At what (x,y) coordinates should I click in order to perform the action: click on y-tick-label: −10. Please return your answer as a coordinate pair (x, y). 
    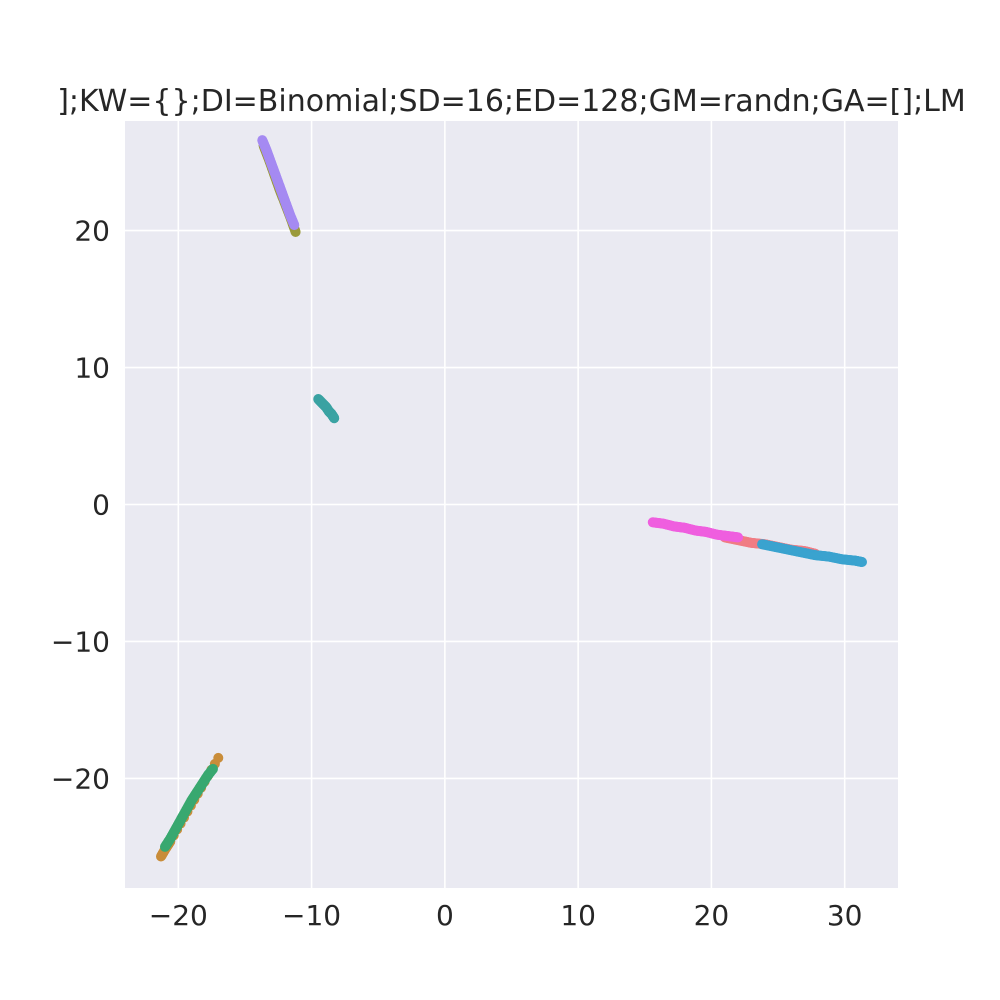
    Looking at the image, I should click on (80, 641).